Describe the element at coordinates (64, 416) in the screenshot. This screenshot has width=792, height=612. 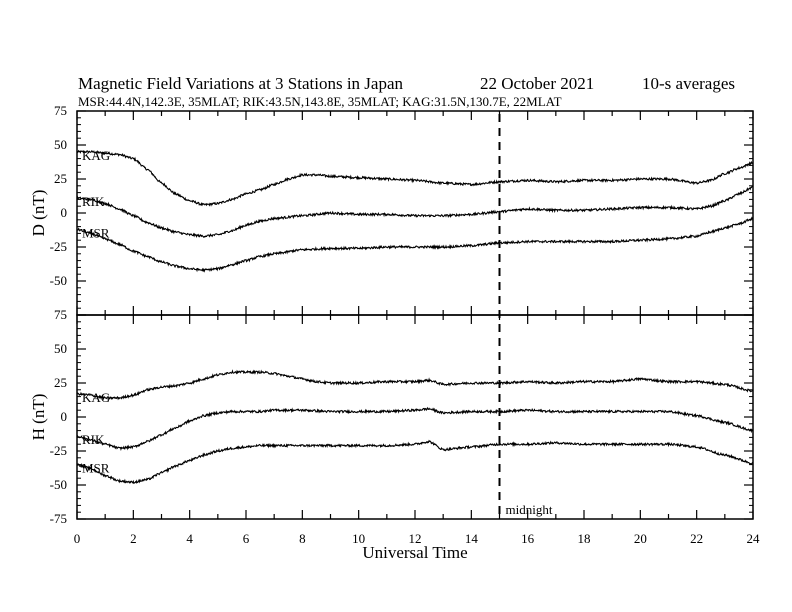
I see `y-tick-label-h: 0` at that location.